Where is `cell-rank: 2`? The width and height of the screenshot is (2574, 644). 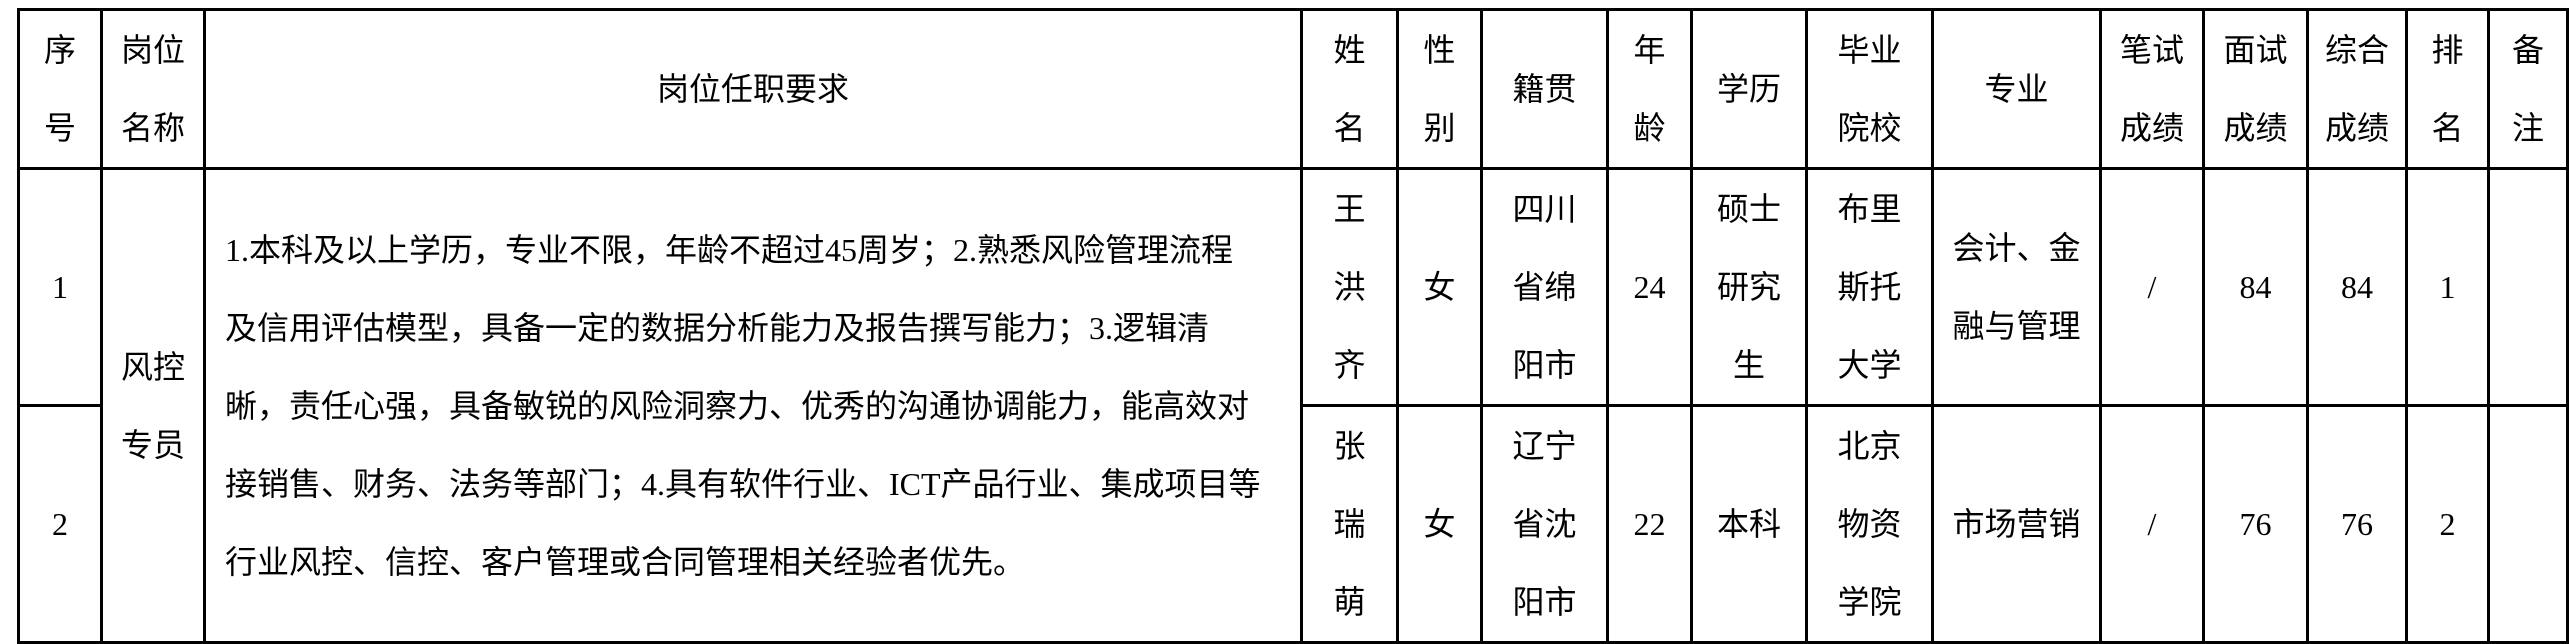 cell-rank: 2 is located at coordinates (2447, 524).